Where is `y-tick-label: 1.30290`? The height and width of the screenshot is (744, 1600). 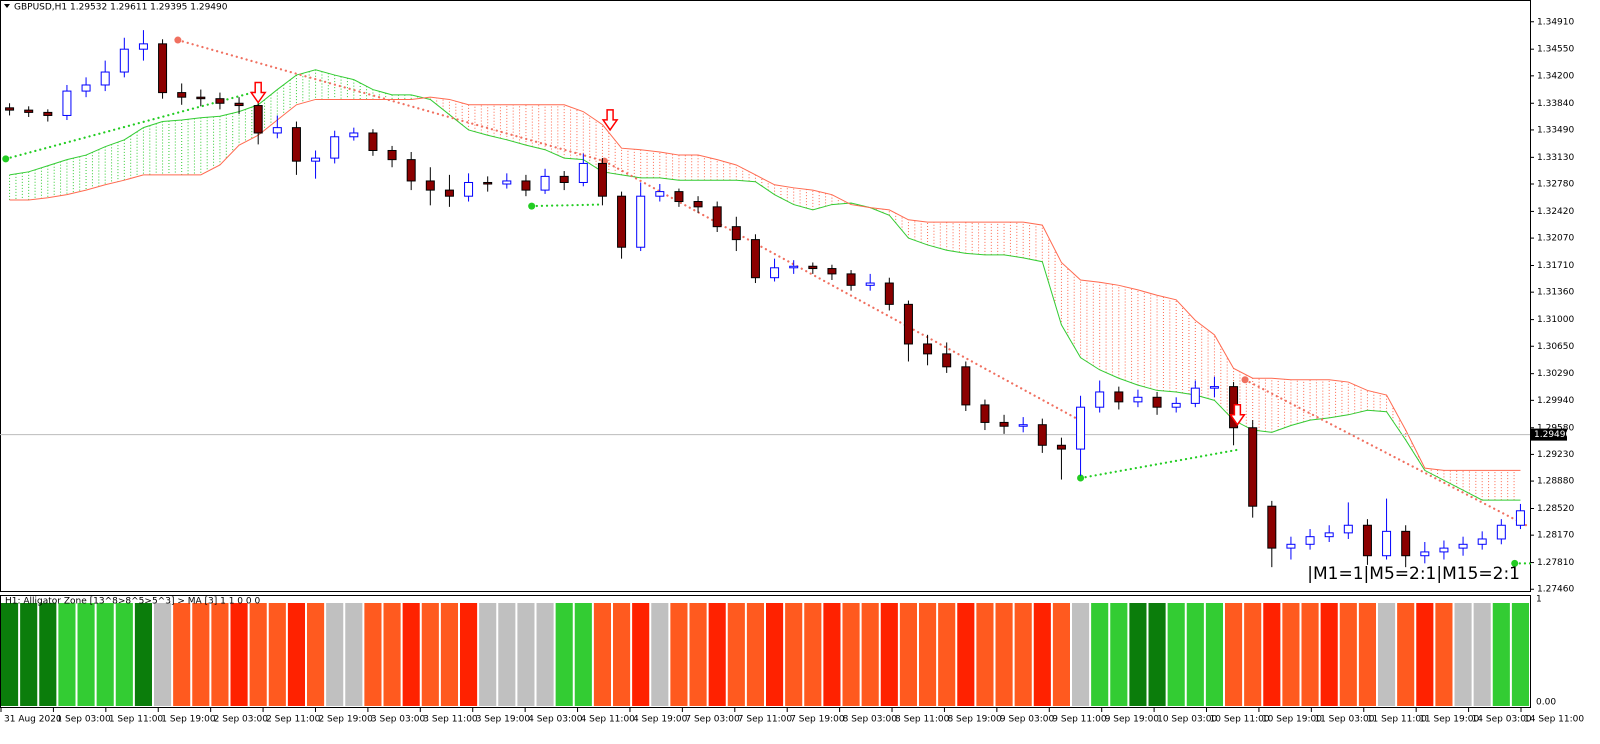
y-tick-label: 1.30290 is located at coordinates (1555, 374).